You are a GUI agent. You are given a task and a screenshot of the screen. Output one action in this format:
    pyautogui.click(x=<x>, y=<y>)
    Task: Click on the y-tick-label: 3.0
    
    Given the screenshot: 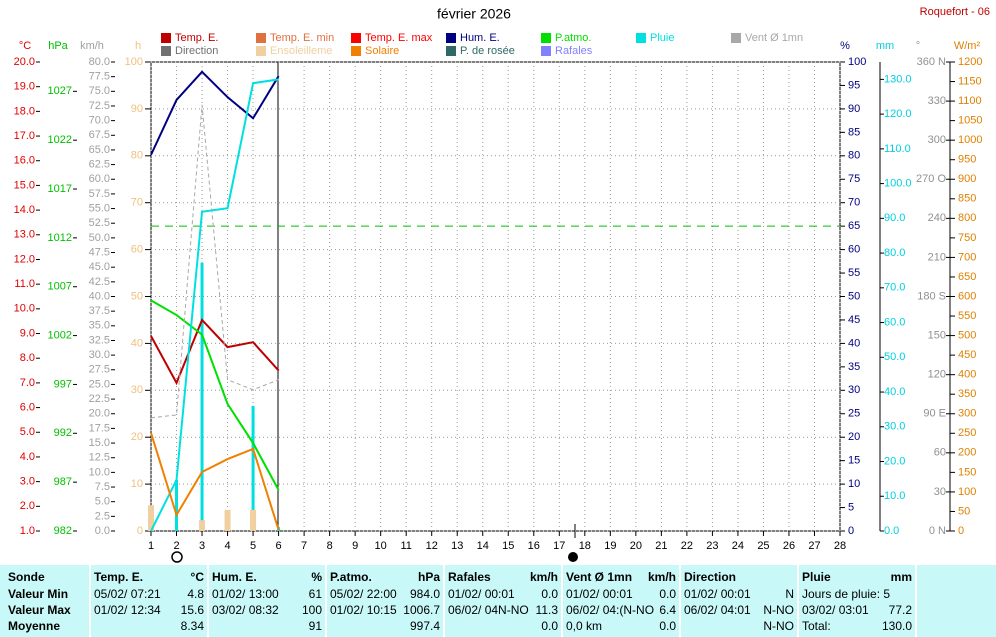 What is the action you would take?
    pyautogui.click(x=27, y=482)
    